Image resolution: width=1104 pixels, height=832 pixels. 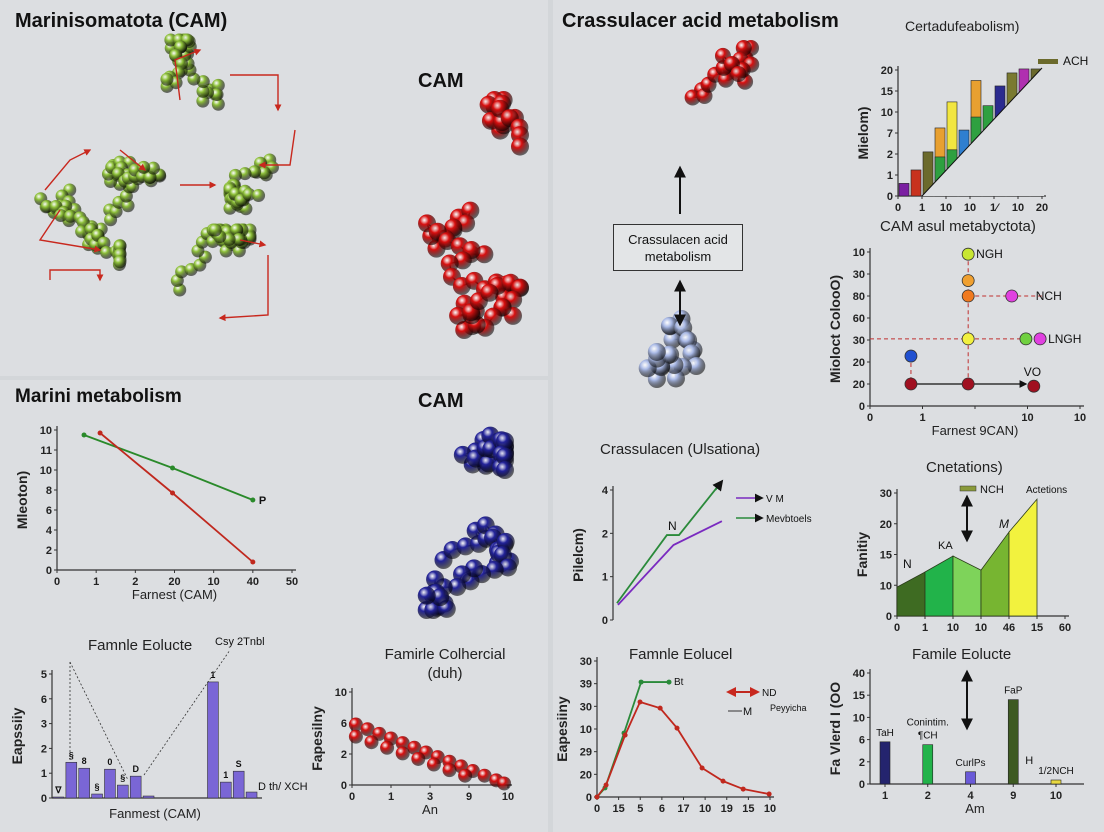 What do you see at coordinates (80, 227) in the screenshot?
I see `green-molecule-chain` at bounding box center [80, 227].